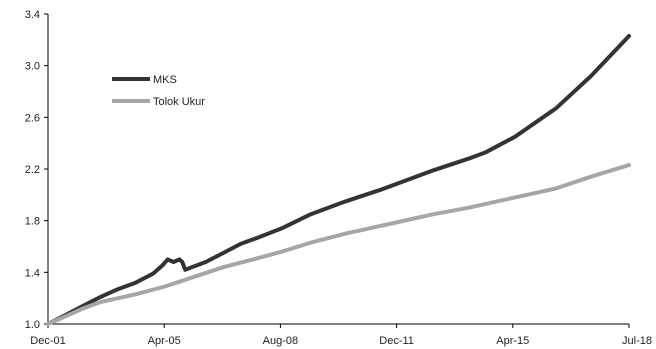 The height and width of the screenshot is (349, 656). I want to click on legend: MKS Tolok Ukur, so click(158, 91).